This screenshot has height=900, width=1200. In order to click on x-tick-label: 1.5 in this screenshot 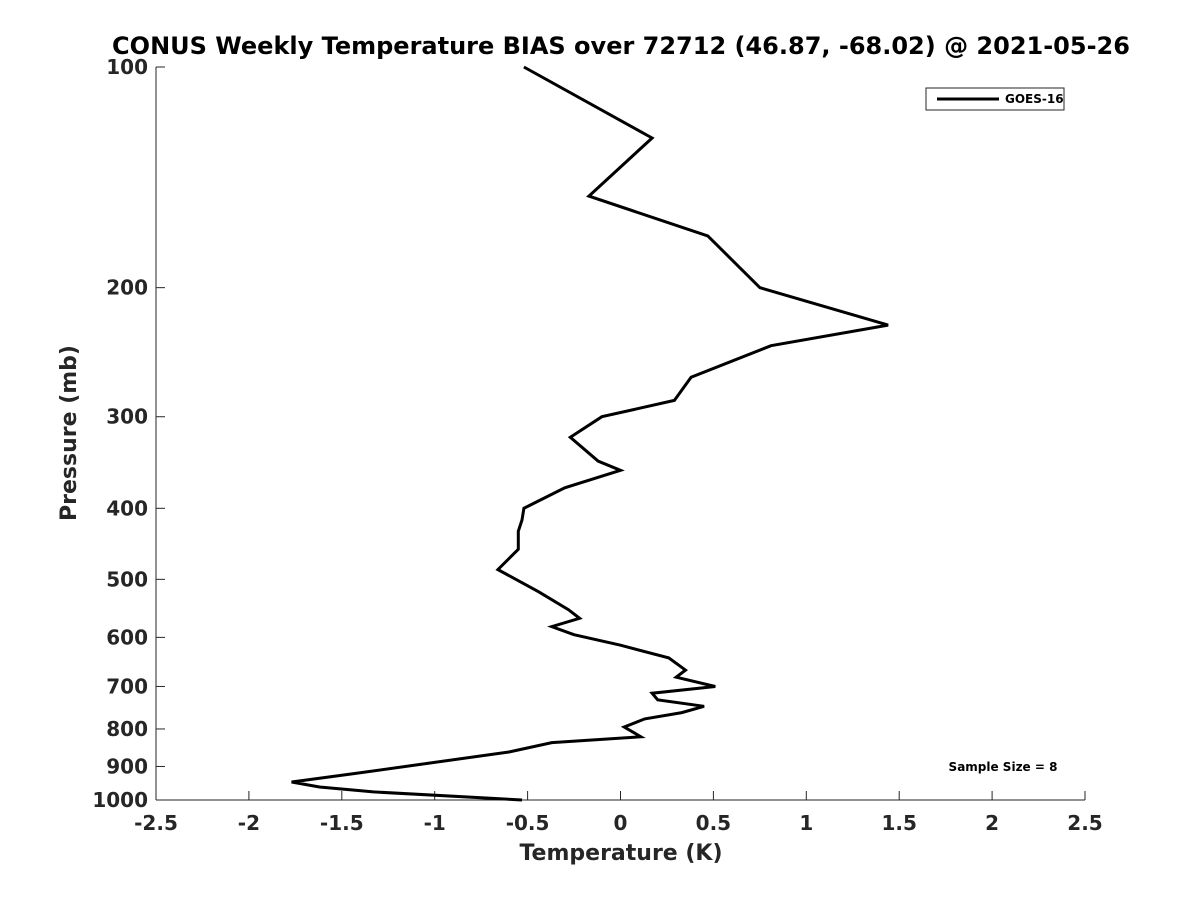, I will do `click(898, 823)`.